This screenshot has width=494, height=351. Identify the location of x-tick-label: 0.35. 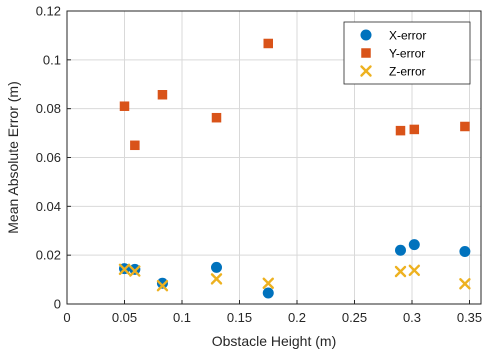
(469, 317).